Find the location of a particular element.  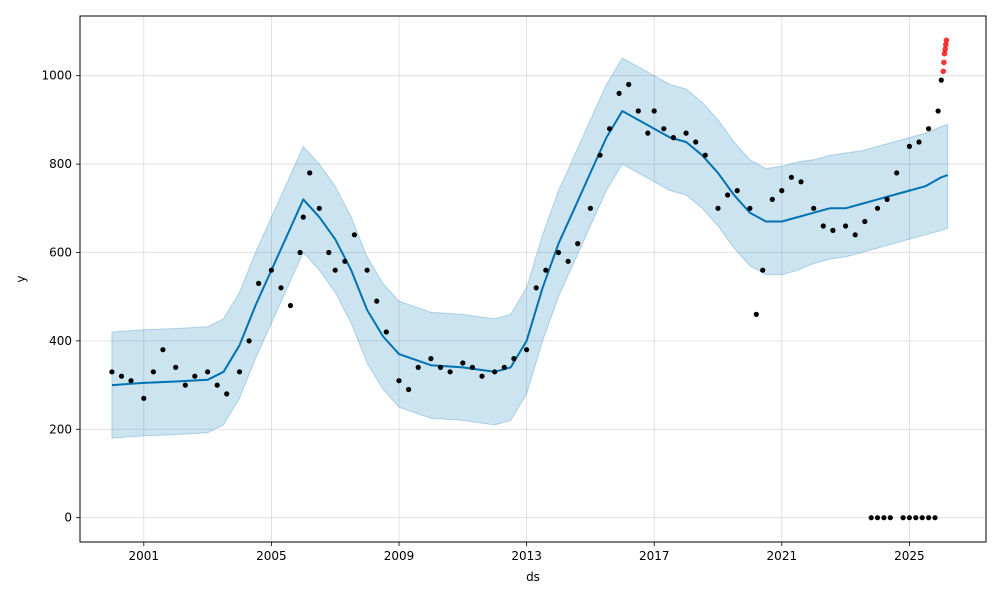

x-tick-label: 2017 is located at coordinates (654, 556).